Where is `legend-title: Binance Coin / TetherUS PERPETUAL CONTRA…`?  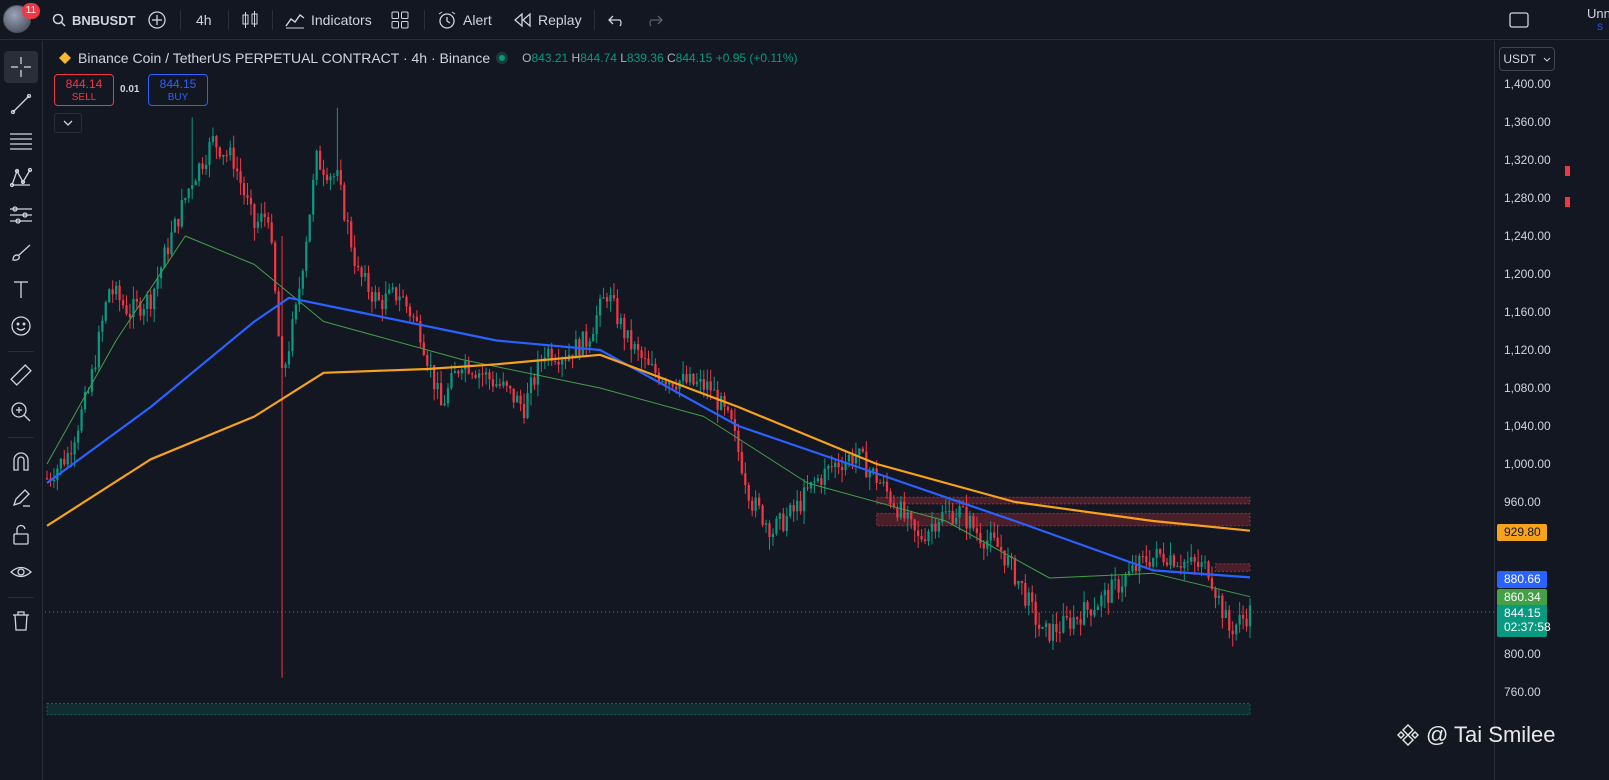
legend-title: Binance Coin / TetherUS PERPETUAL CONTRA… is located at coordinates (284, 58).